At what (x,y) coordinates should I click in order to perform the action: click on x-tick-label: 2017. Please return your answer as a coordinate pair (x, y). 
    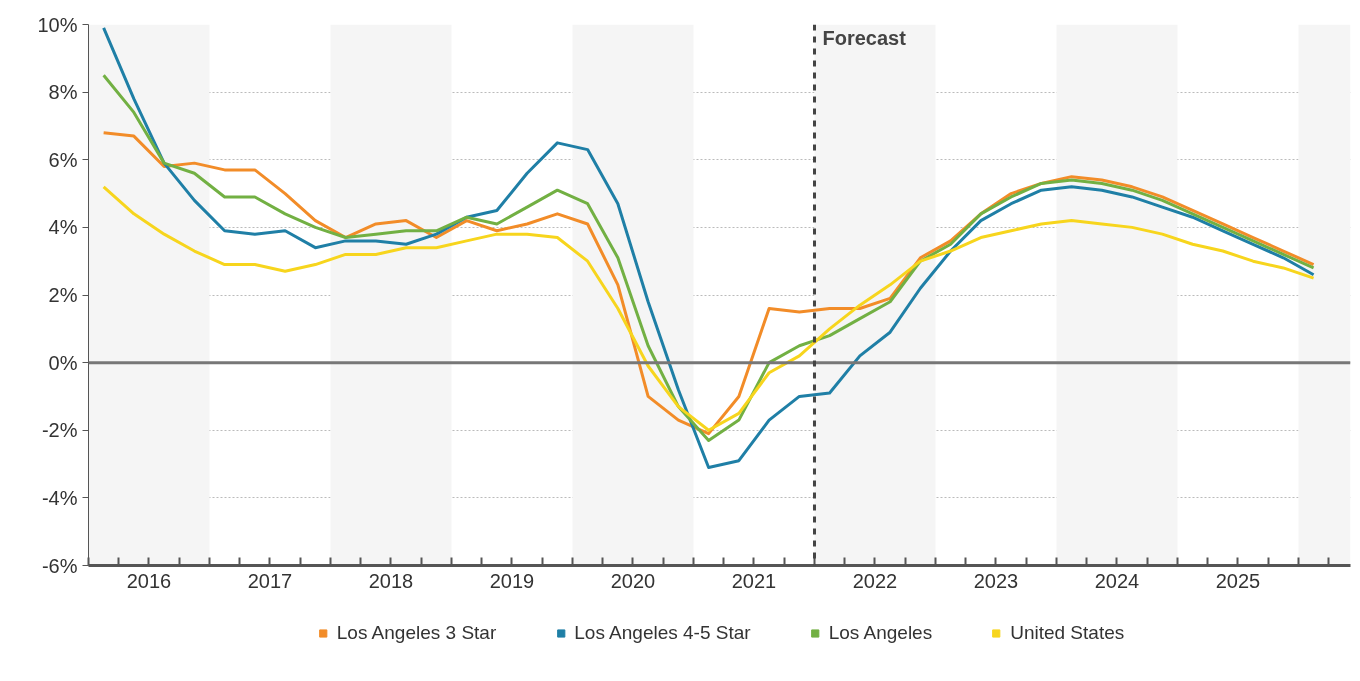
    Looking at the image, I should click on (270, 580).